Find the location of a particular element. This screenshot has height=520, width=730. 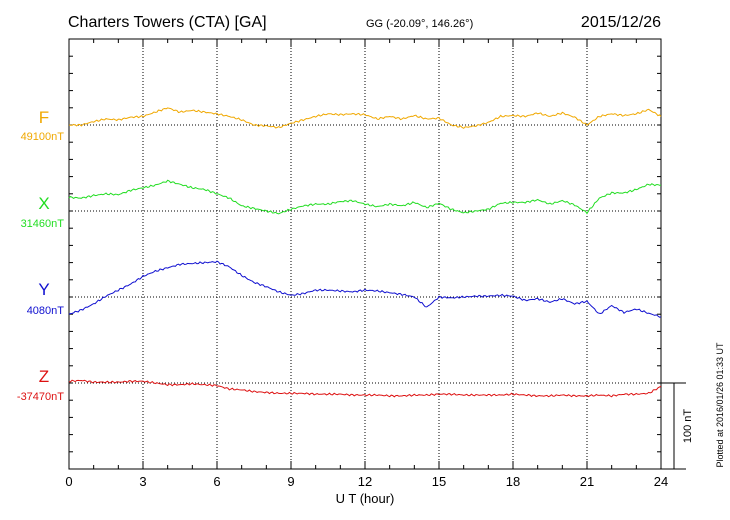

x-tick-label: 0 is located at coordinates (68, 481).